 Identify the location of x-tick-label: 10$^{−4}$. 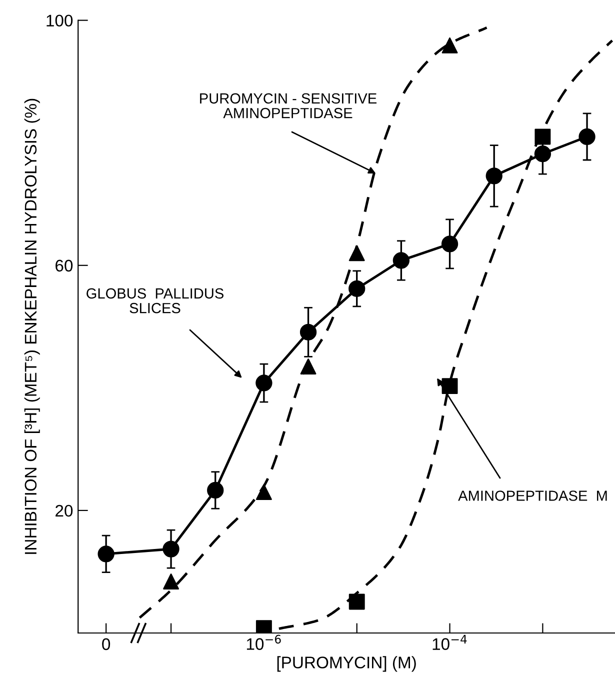
(449, 642).